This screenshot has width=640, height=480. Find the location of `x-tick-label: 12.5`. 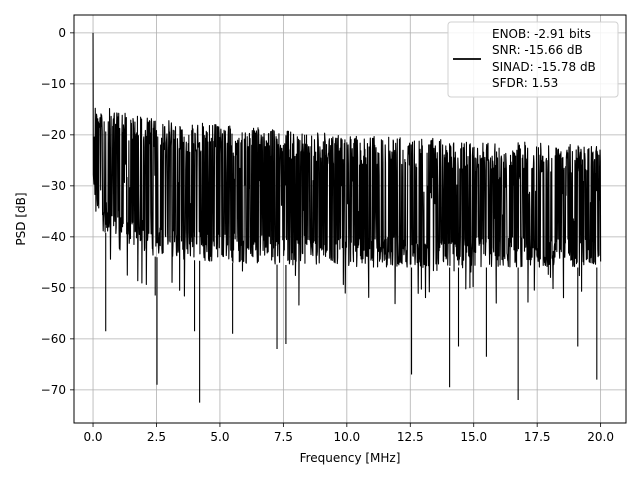

x-tick-label: 12.5 is located at coordinates (410, 437).